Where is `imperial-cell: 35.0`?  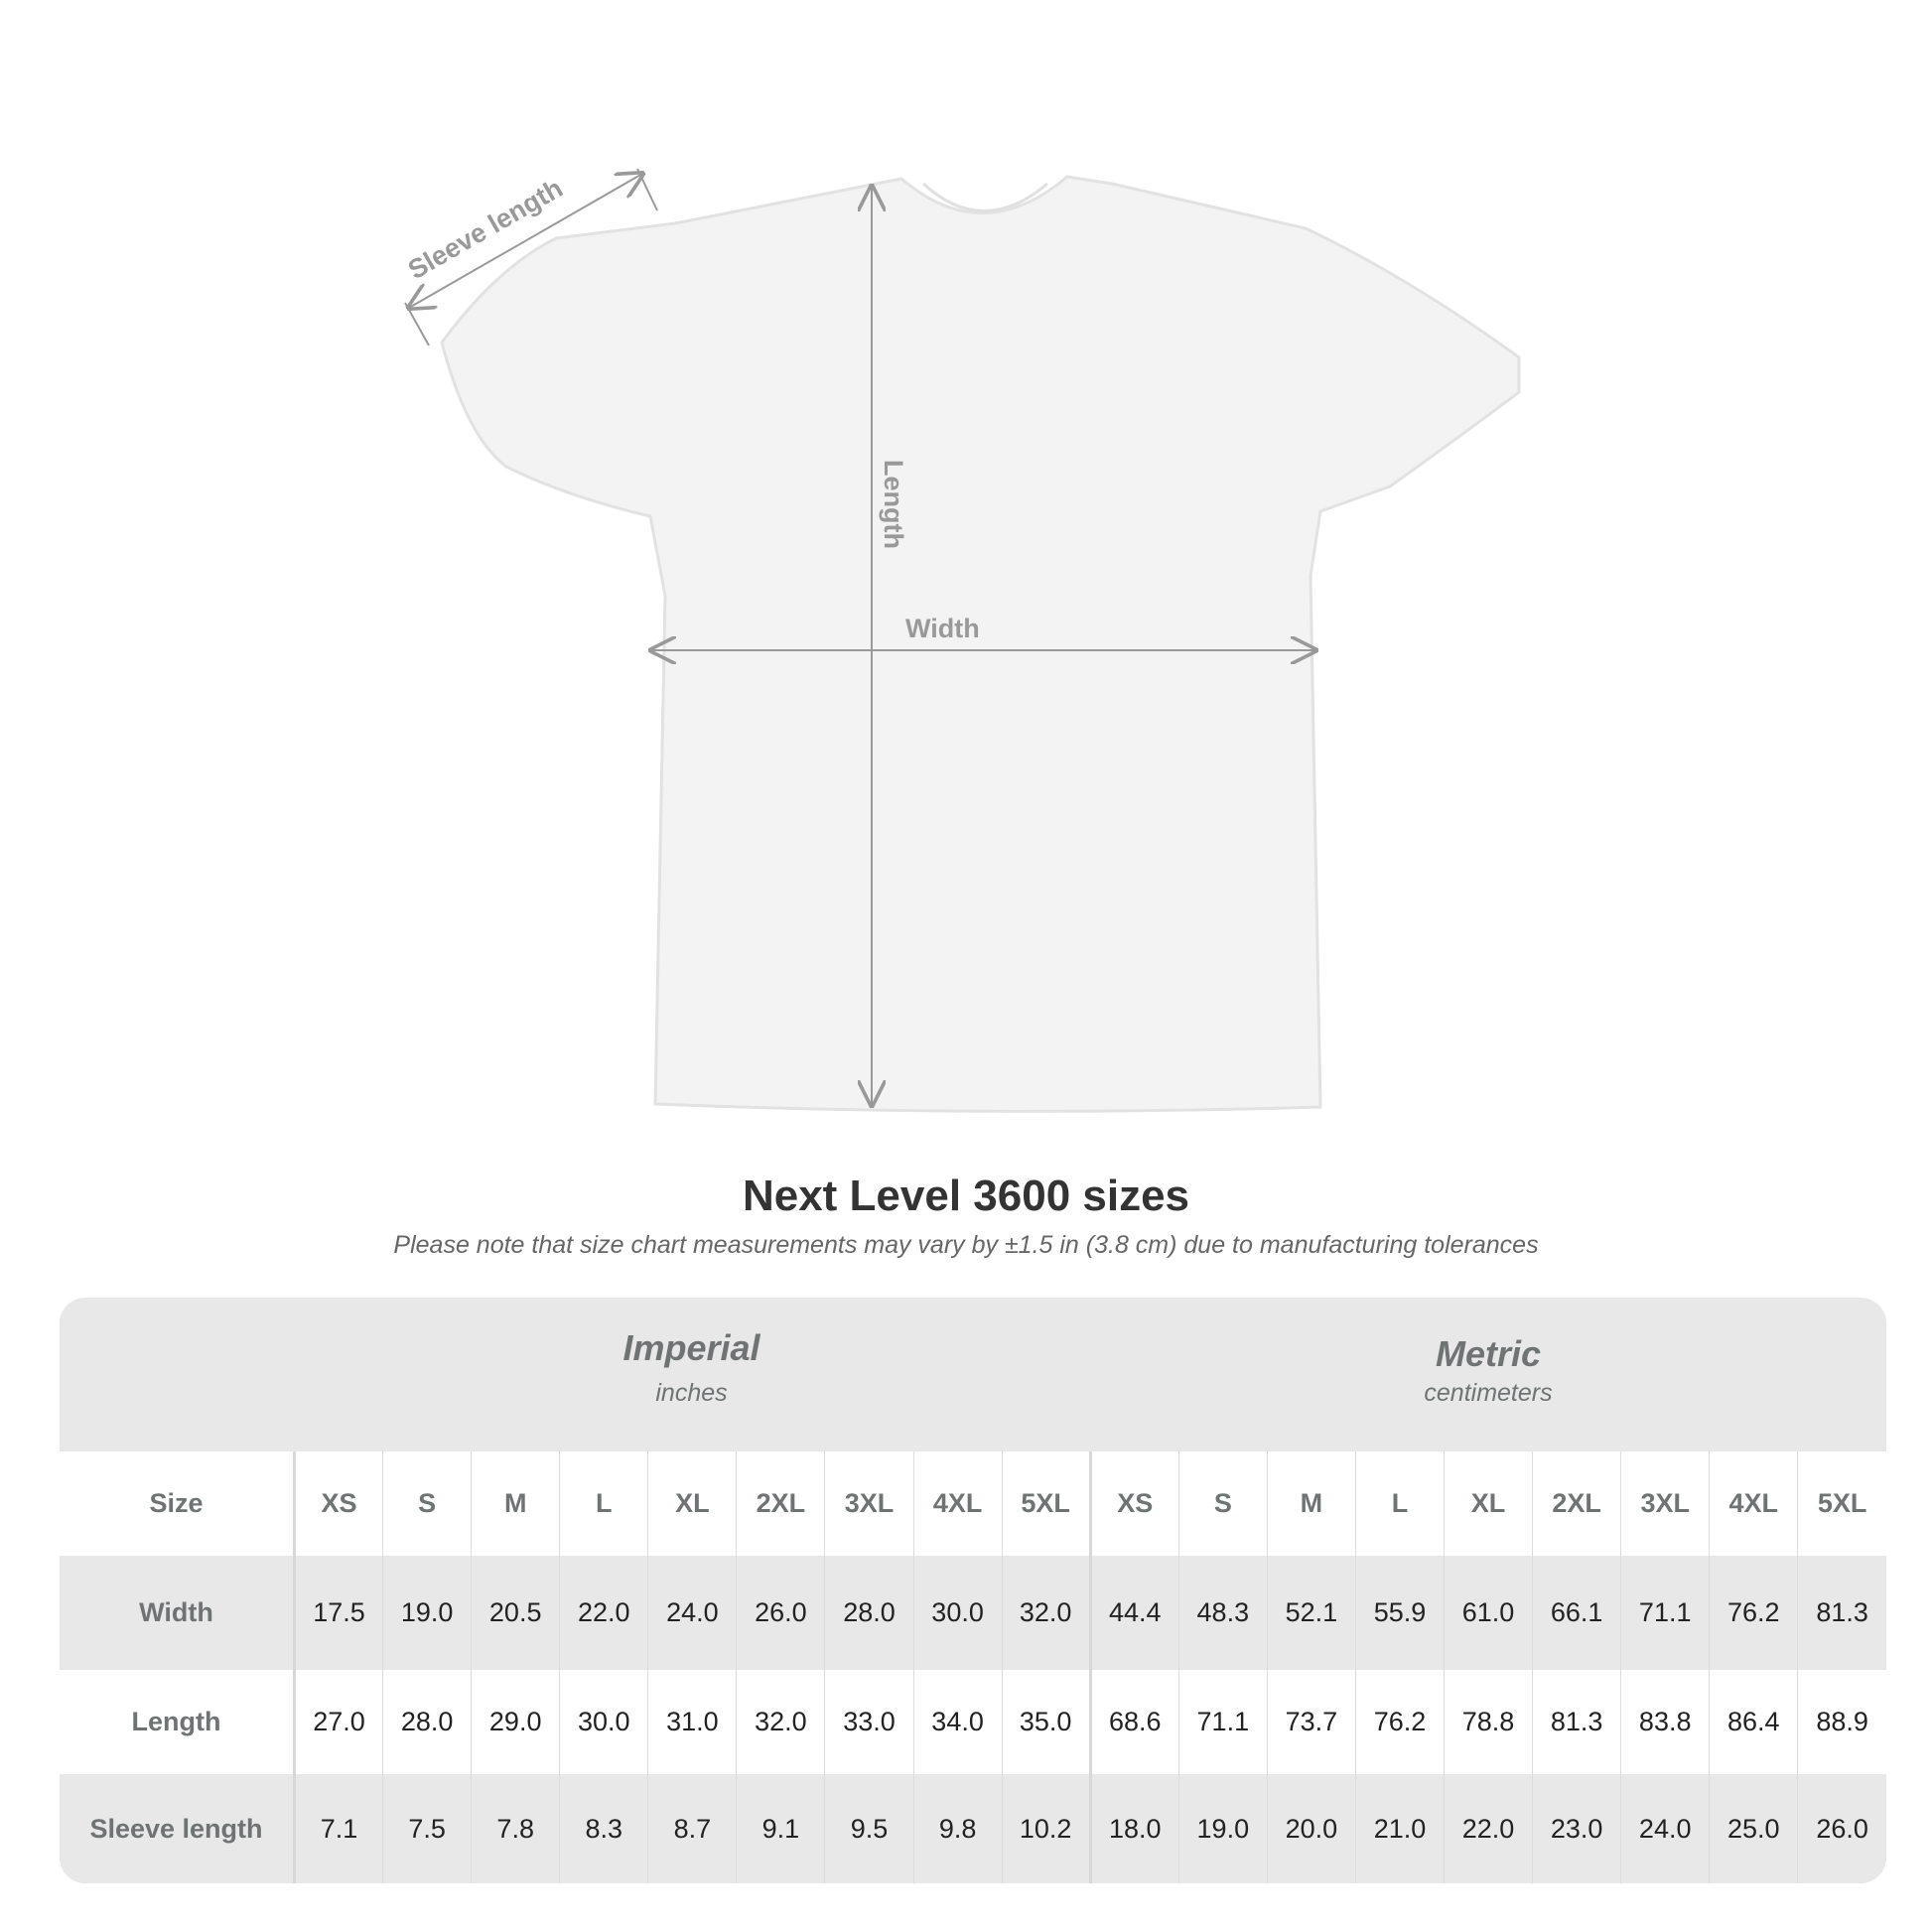 imperial-cell: 35.0 is located at coordinates (1046, 1722).